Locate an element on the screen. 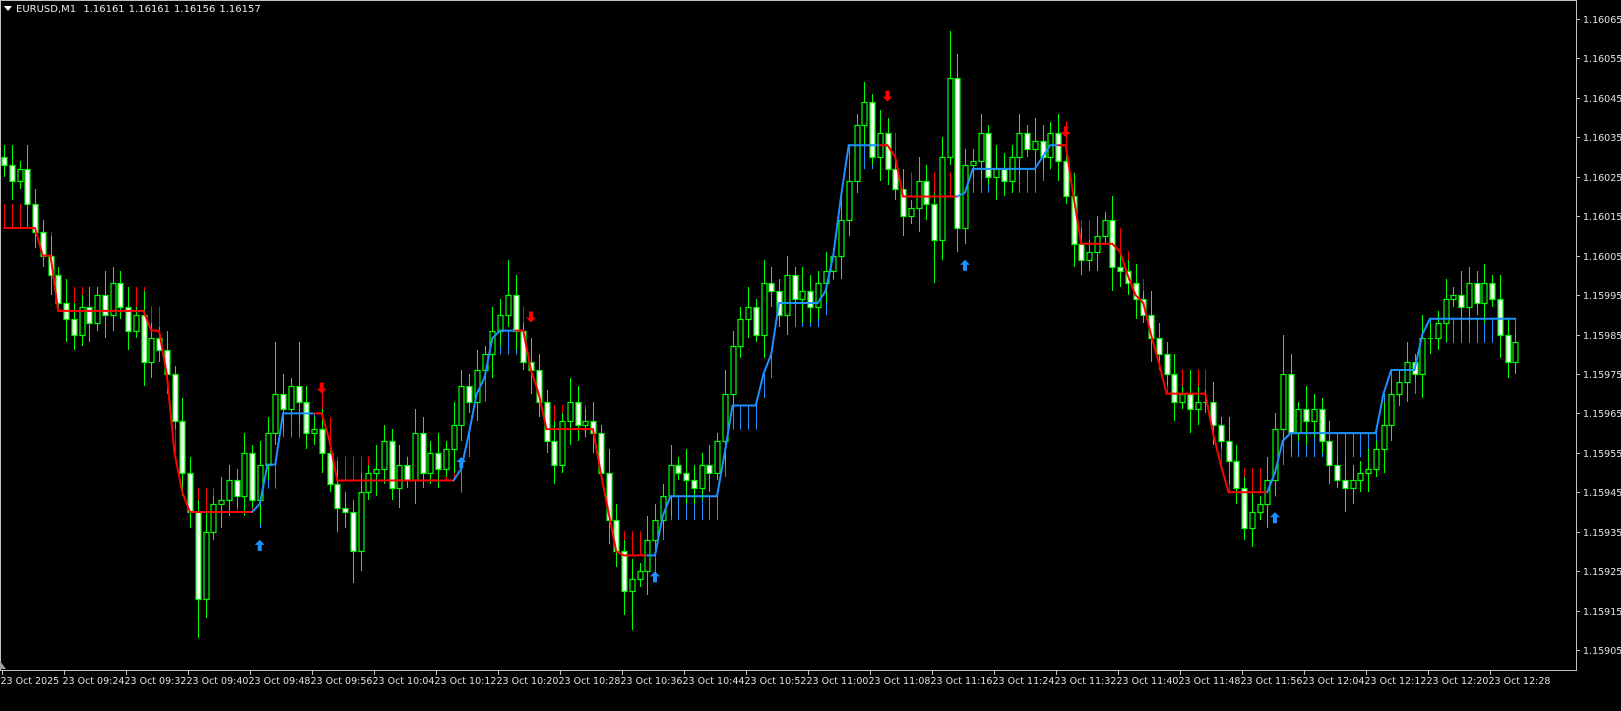  scroll-shift-marker-icon is located at coordinates (3, 665).